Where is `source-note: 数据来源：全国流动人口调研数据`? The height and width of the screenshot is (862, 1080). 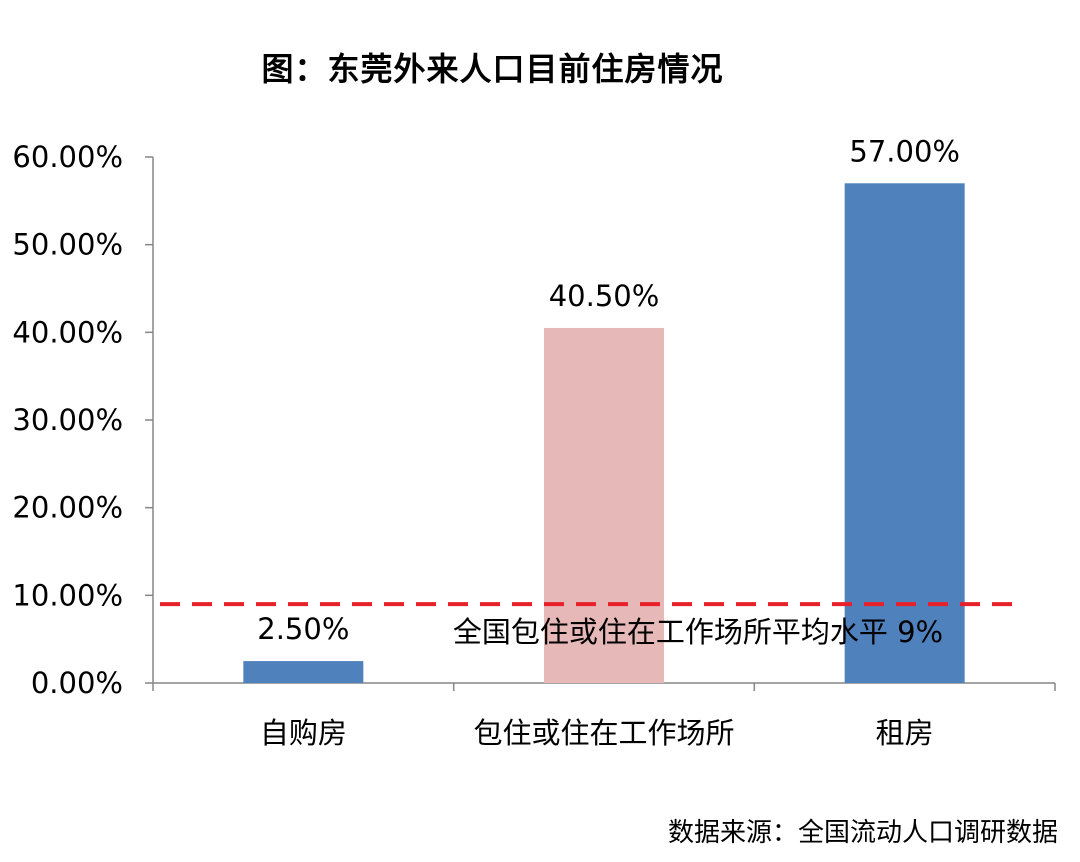 source-note: 数据来源：全国流动人口调研数据 is located at coordinates (862, 833).